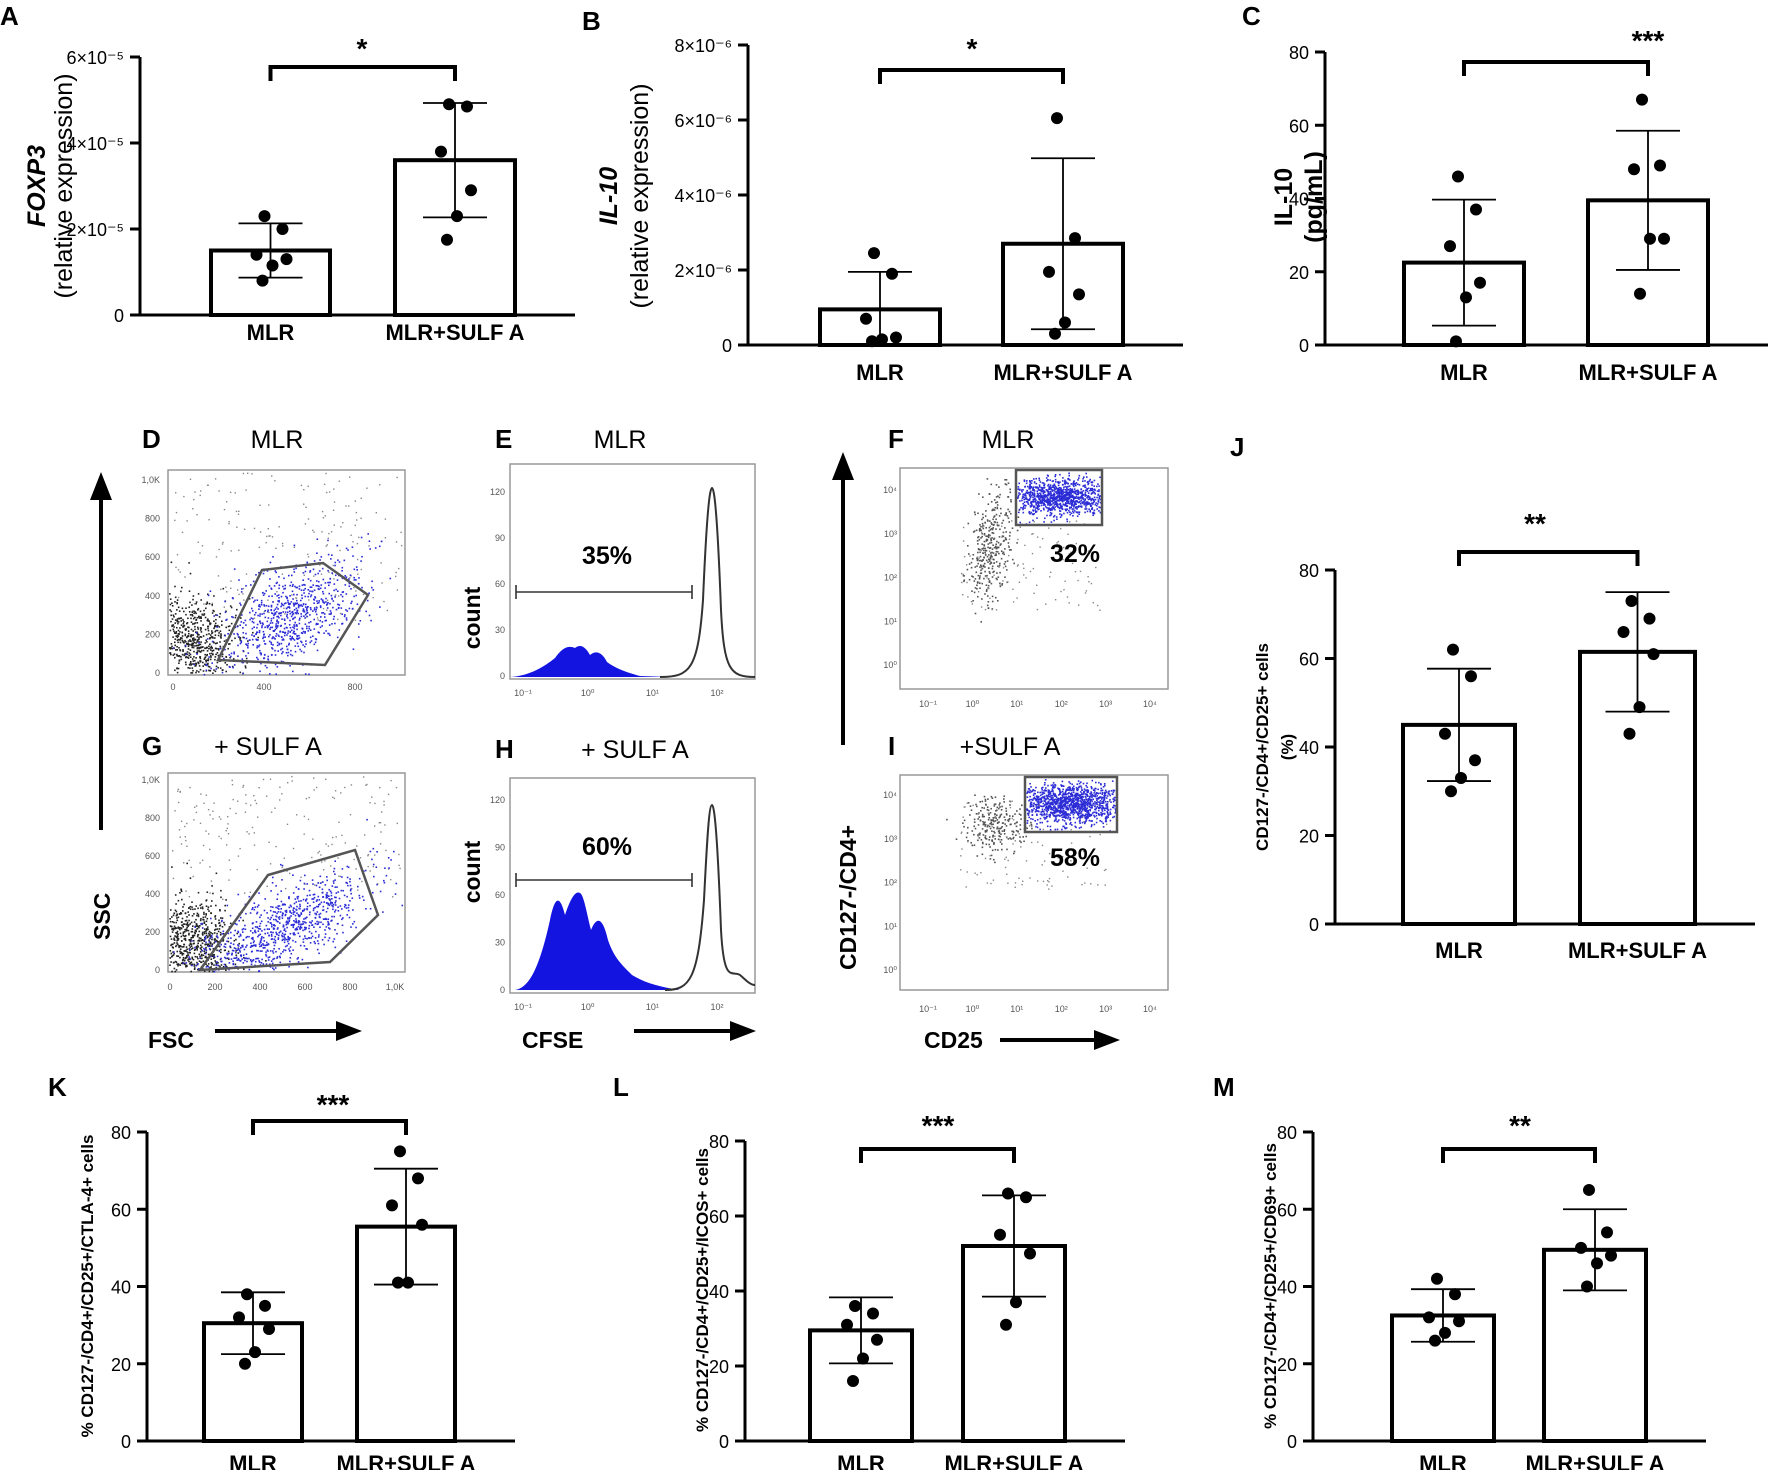 This screenshot has height=1470, width=1772. I want to click on panel-label-i: I, so click(891, 746).